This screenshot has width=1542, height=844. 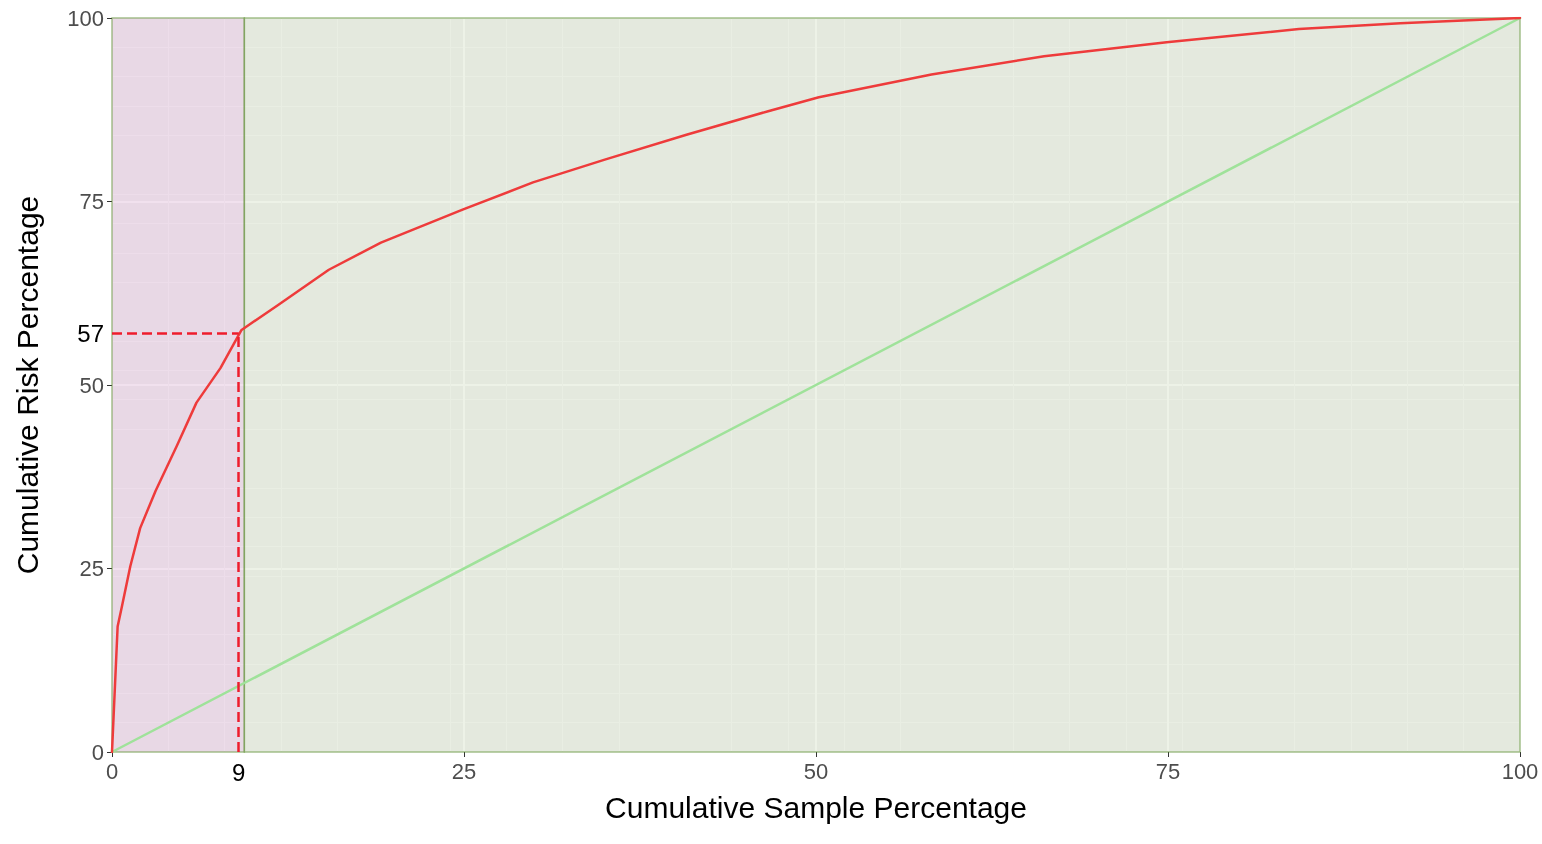 I want to click on x-tick-label: 50, so click(x=816, y=771).